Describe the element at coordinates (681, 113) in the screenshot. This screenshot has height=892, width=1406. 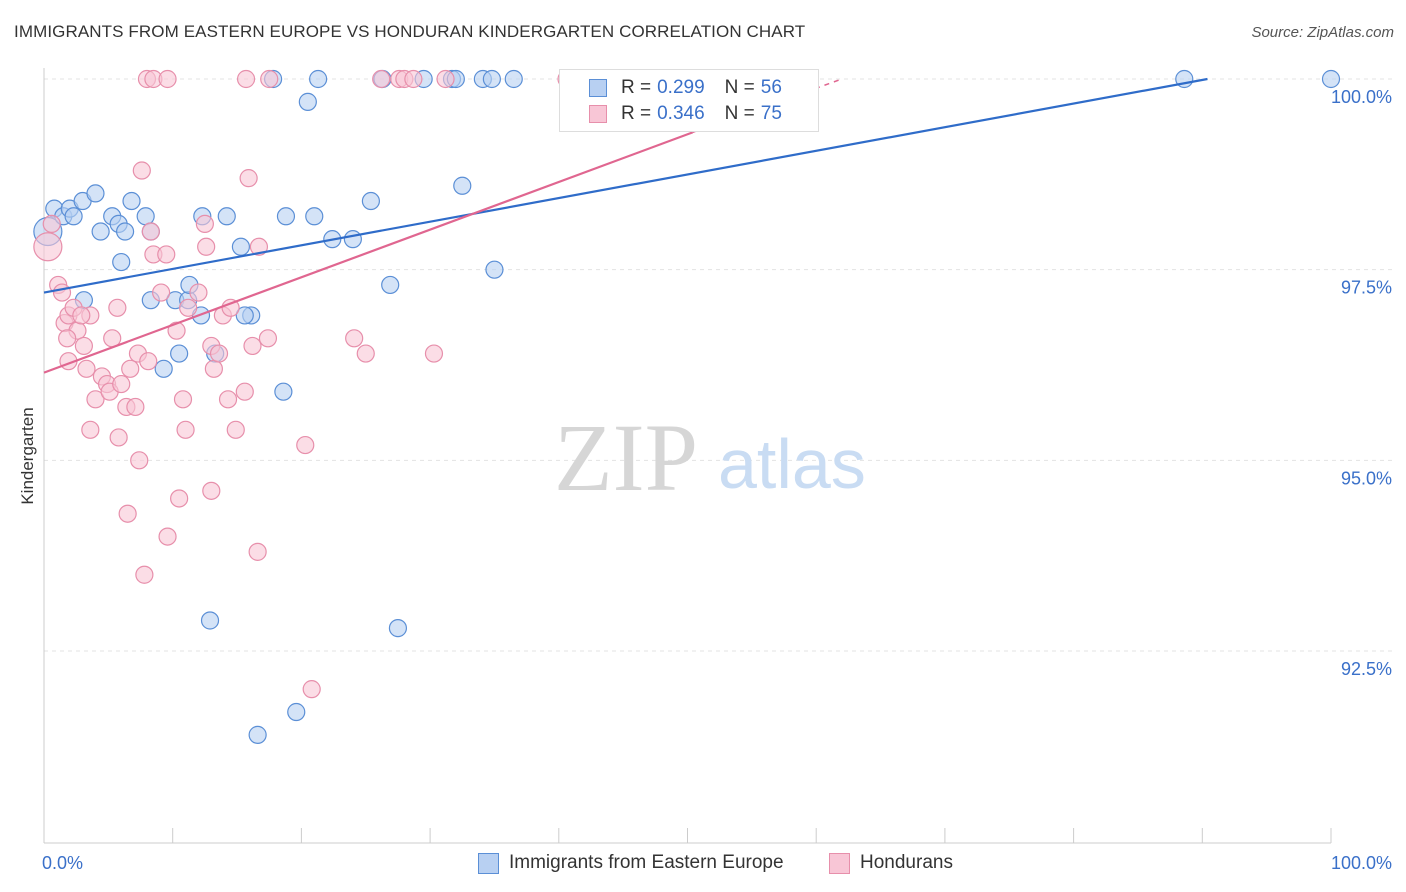
I see `legend-r-value: 0.346` at that location.